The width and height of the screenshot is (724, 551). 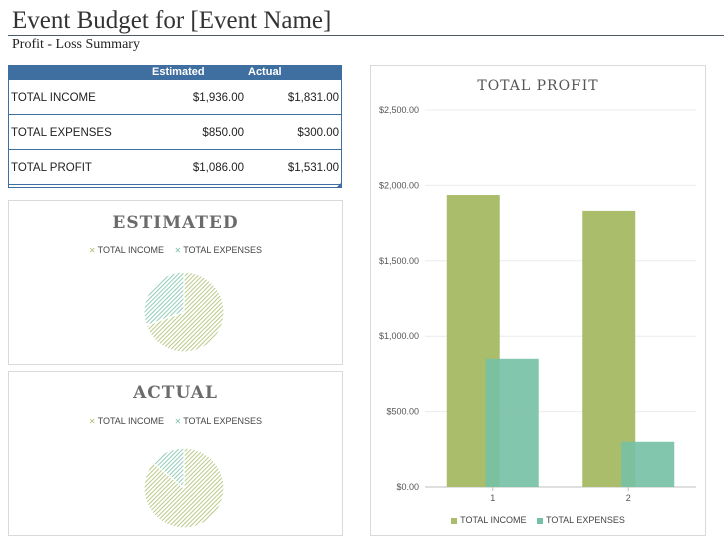 I want to click on column-header-actual: Actual, so click(x=265, y=72).